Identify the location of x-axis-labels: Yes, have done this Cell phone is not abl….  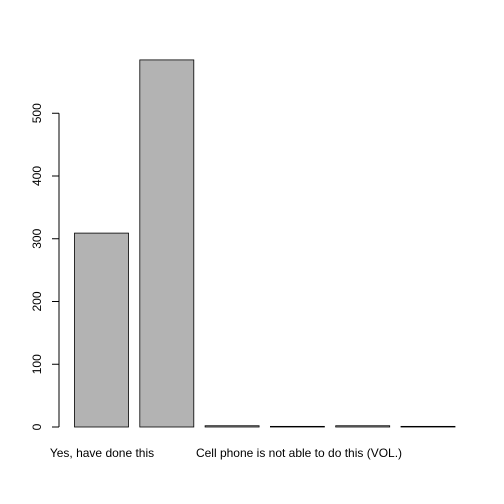
(226, 453).